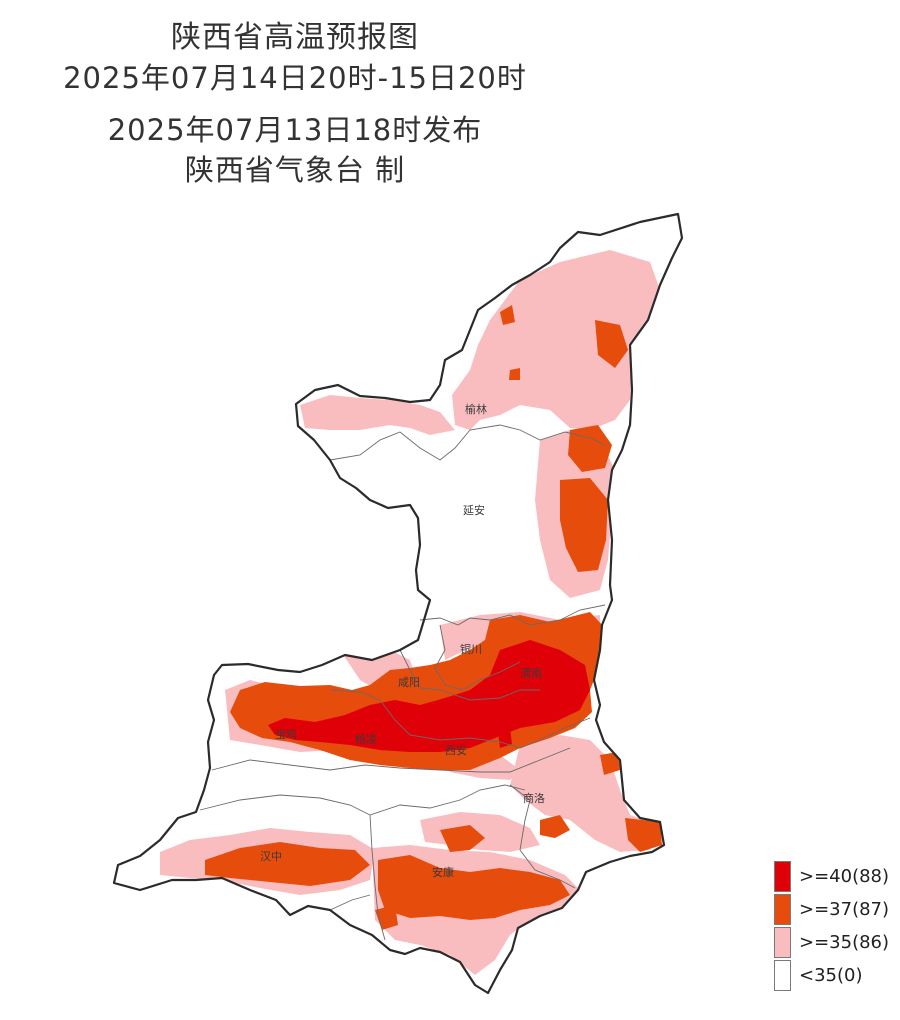  What do you see at coordinates (844, 909) in the screenshot?
I see `legend-label: >=37(87)` at bounding box center [844, 909].